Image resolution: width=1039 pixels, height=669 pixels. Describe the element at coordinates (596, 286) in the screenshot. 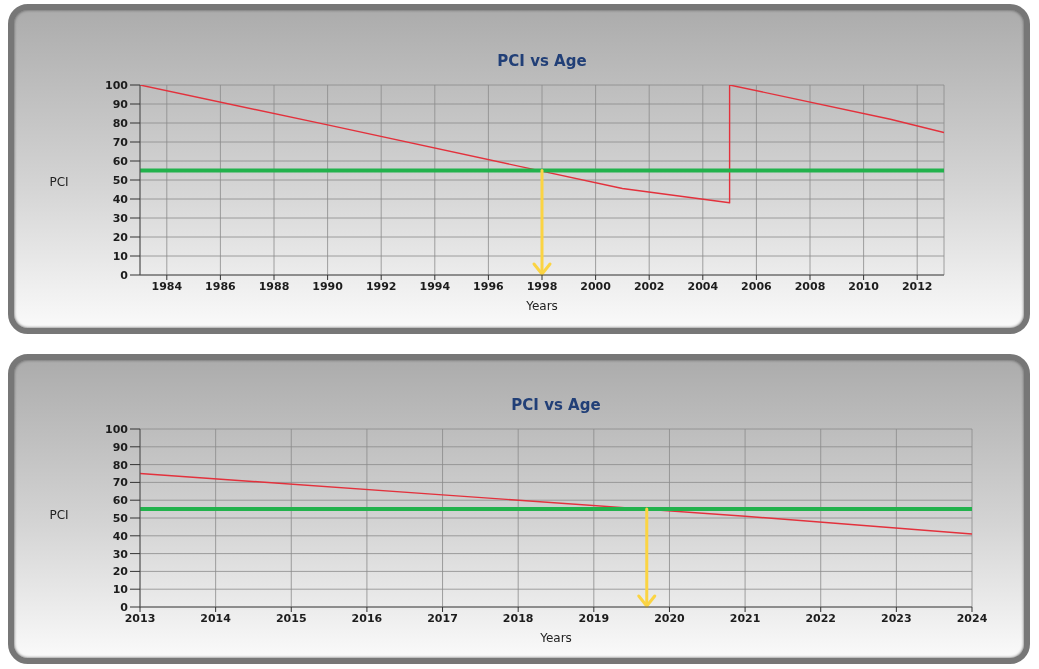

I see `x-tick-label: 2000` at that location.